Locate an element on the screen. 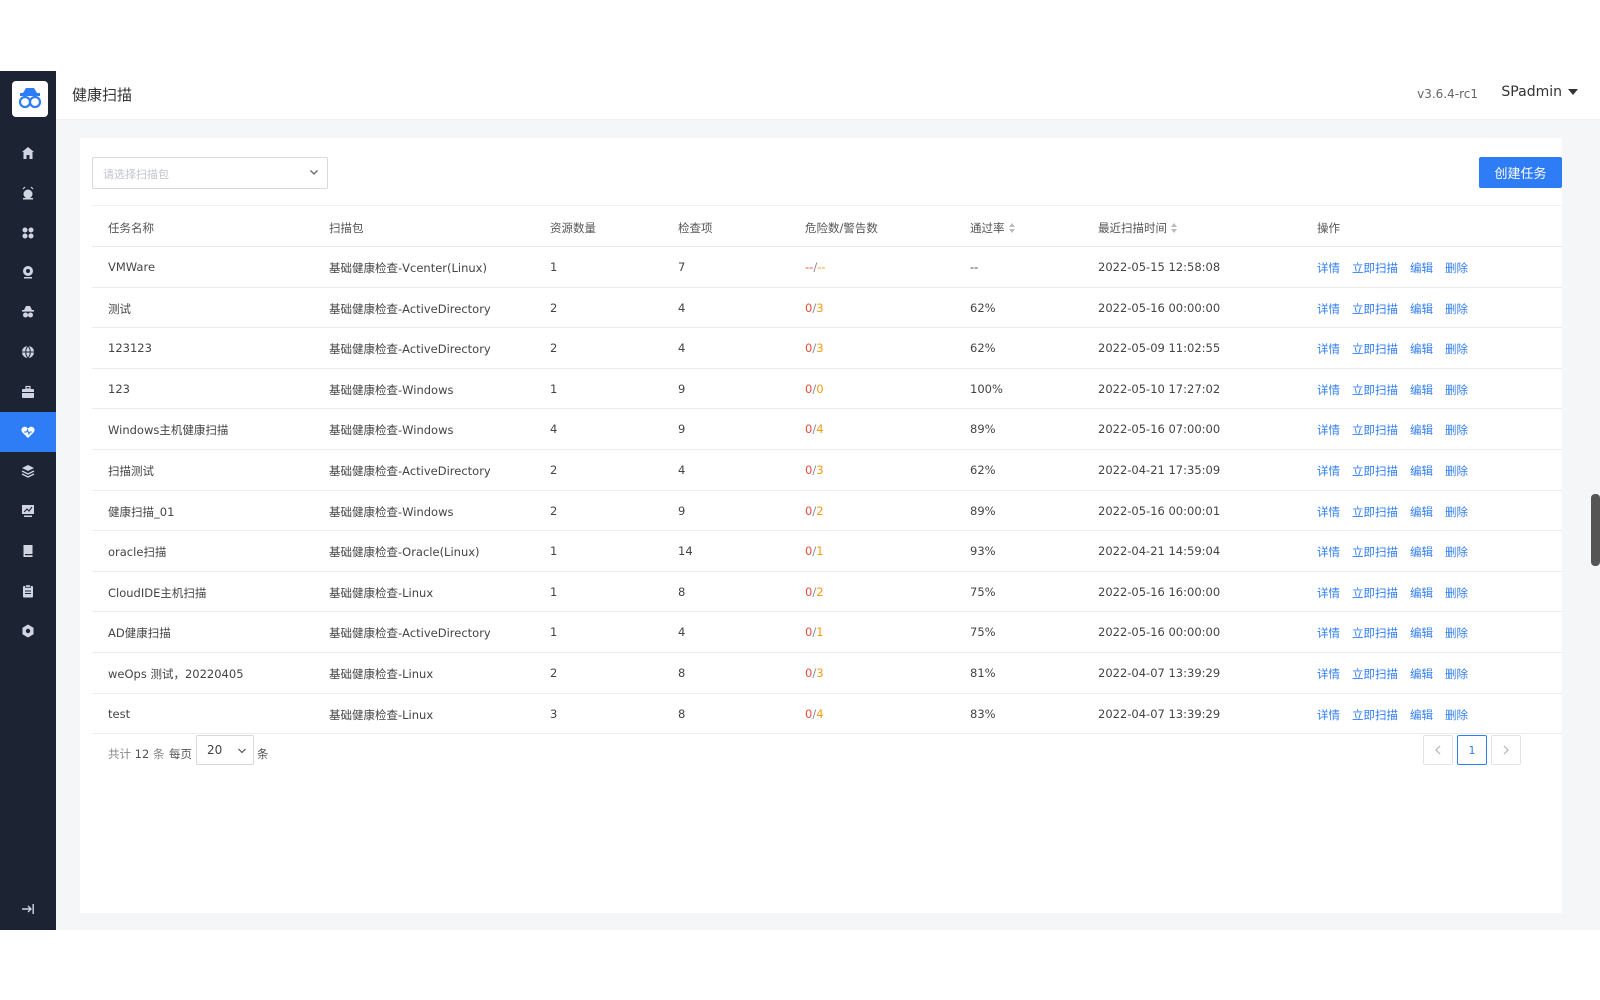  sidebar-item-apps is located at coordinates (28, 233).